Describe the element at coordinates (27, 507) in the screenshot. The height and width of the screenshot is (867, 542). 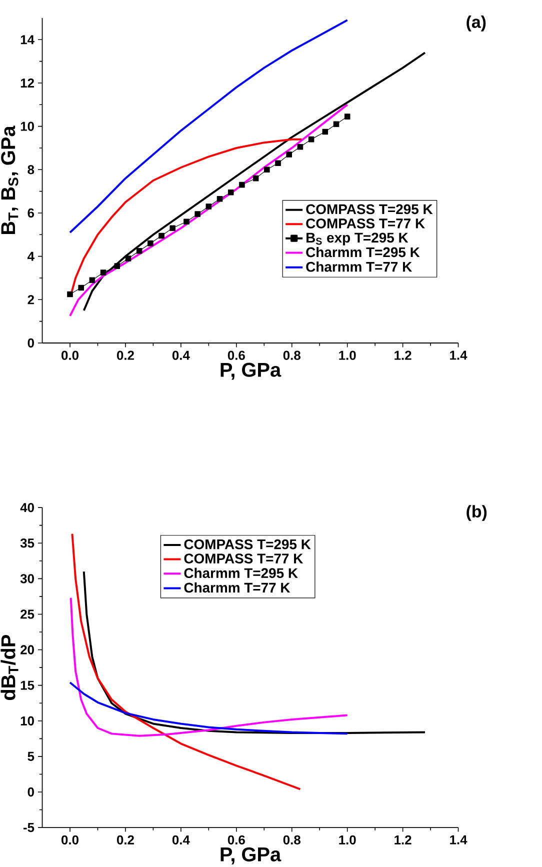
I see `y-tick-label: 40` at that location.